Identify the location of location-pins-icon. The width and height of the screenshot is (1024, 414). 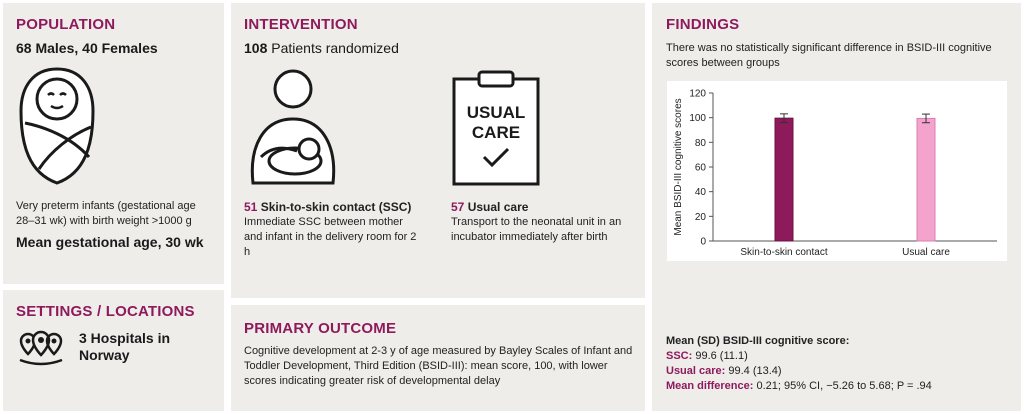
(41, 348).